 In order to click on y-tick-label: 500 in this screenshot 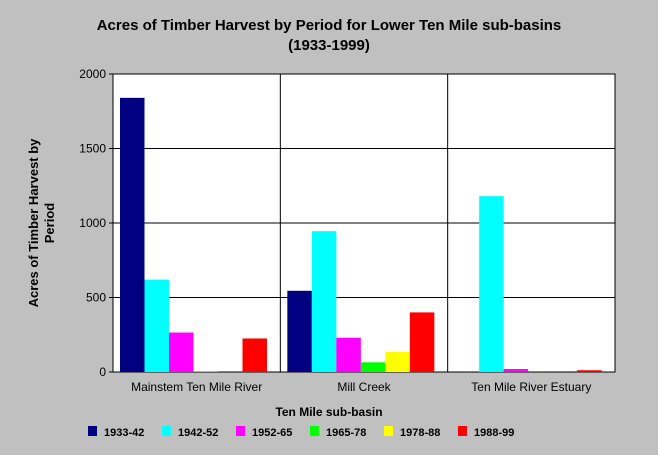, I will do `click(96, 298)`.